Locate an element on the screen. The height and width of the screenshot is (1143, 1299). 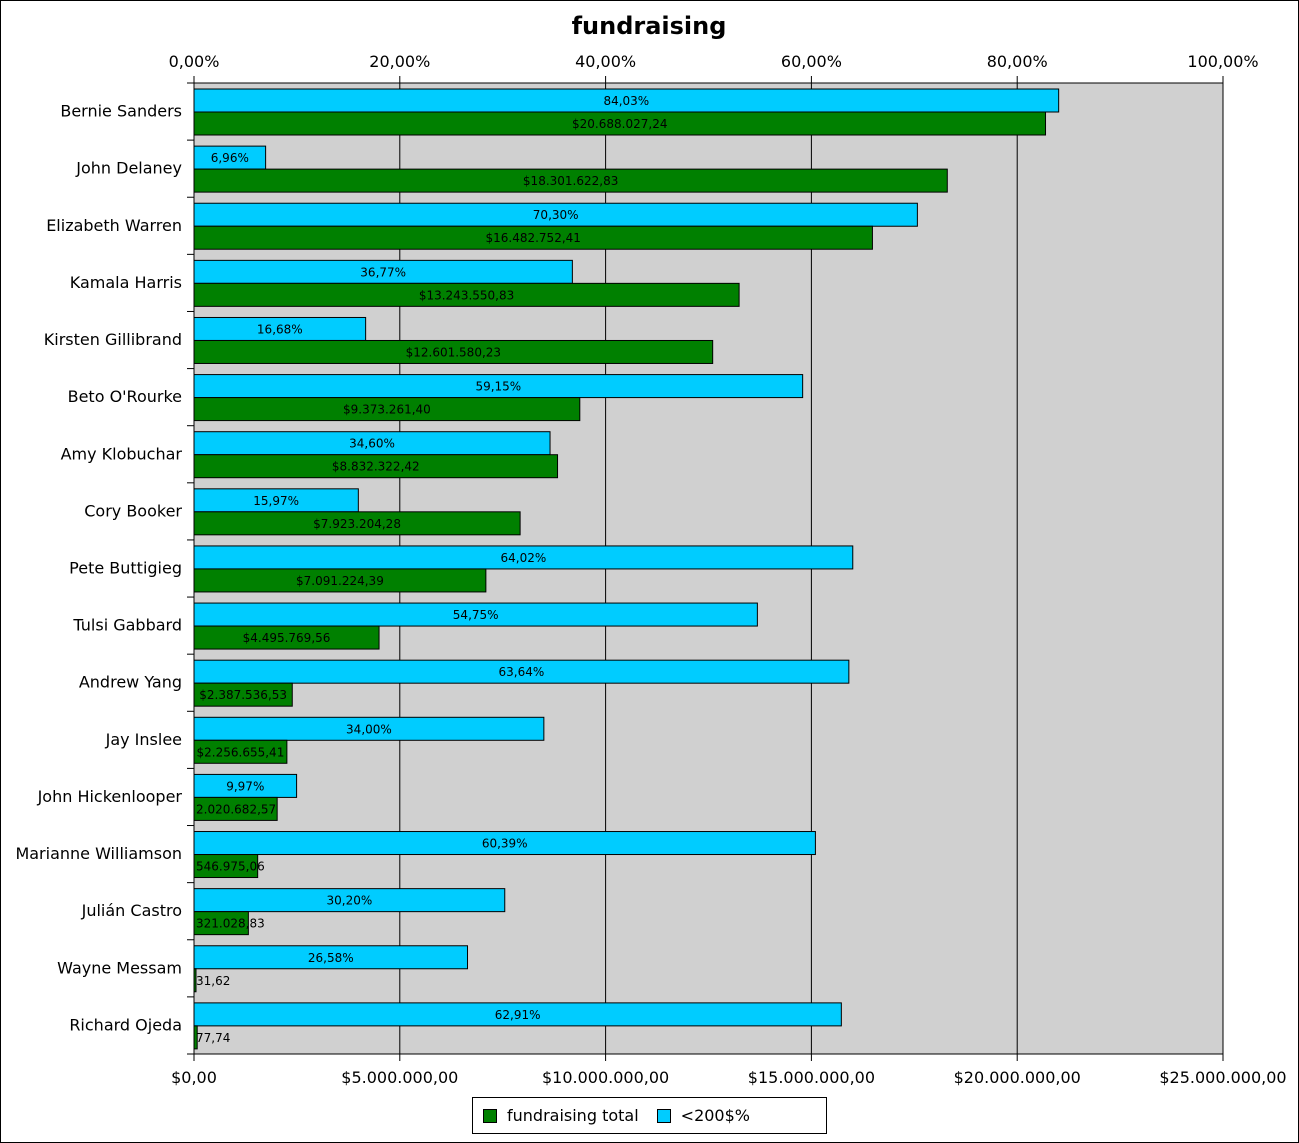
bottom-axis-tick-label: $5.000.000,00 is located at coordinates (399, 1077).